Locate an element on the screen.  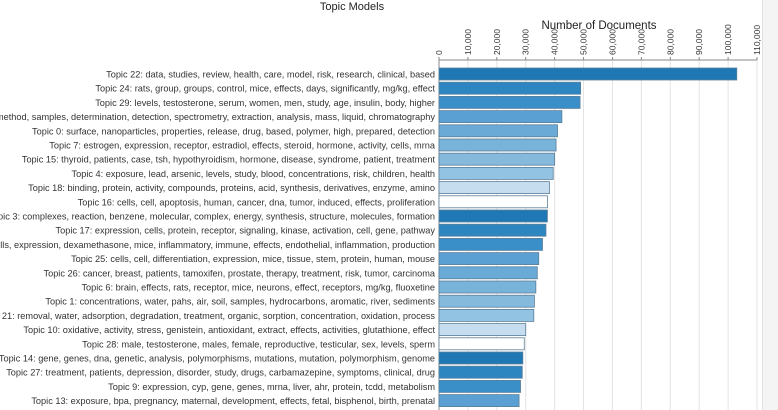
x-tick-label: 100,000 is located at coordinates (728, 39).